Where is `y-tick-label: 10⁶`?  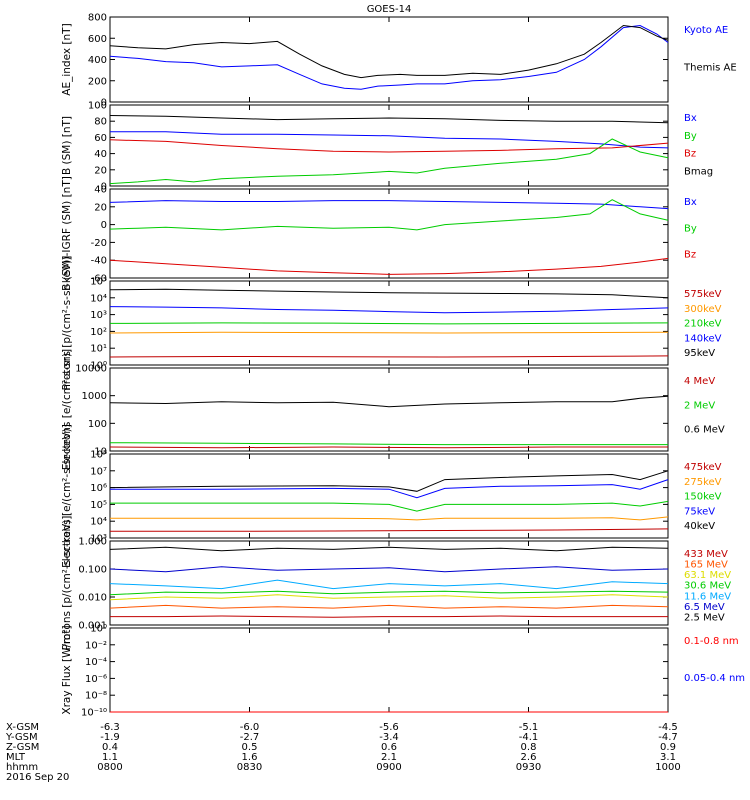
y-tick-label: 10⁶ is located at coordinates (98, 488).